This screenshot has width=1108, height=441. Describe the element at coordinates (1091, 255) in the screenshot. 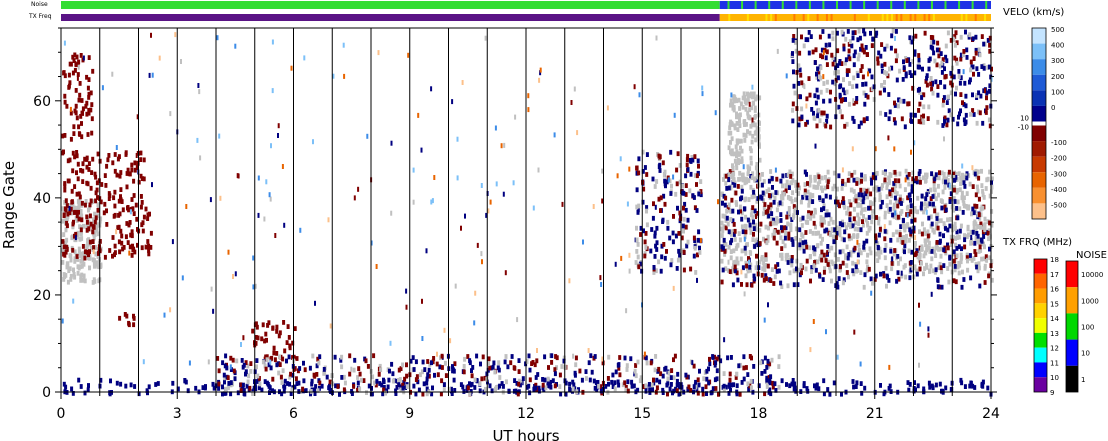

I see `noise-colorbar-title: NOISE` at that location.